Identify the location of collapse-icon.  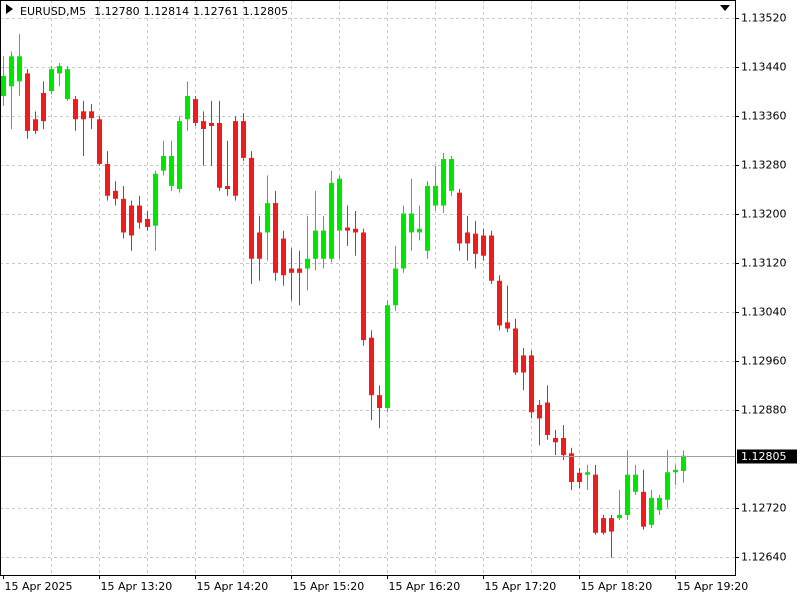
(725, 8).